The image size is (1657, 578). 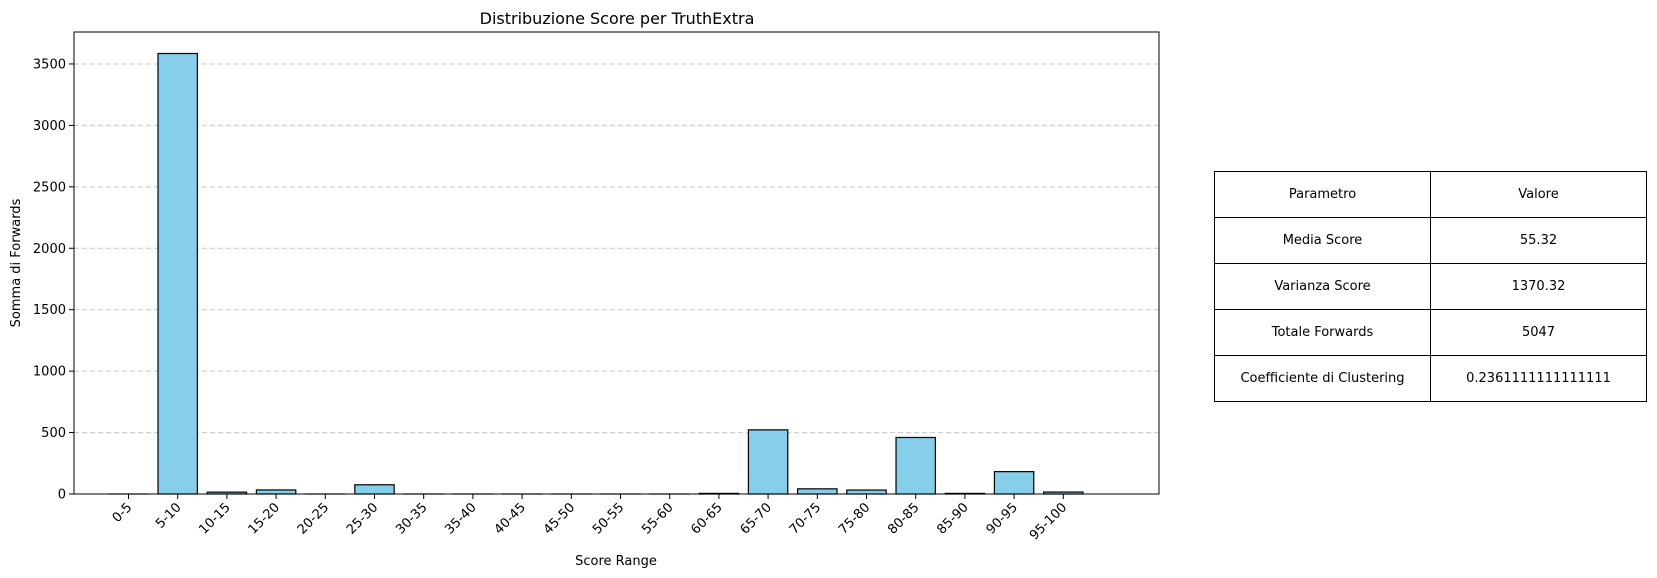 I want to click on x-tick-label: 25-30, so click(x=362, y=518).